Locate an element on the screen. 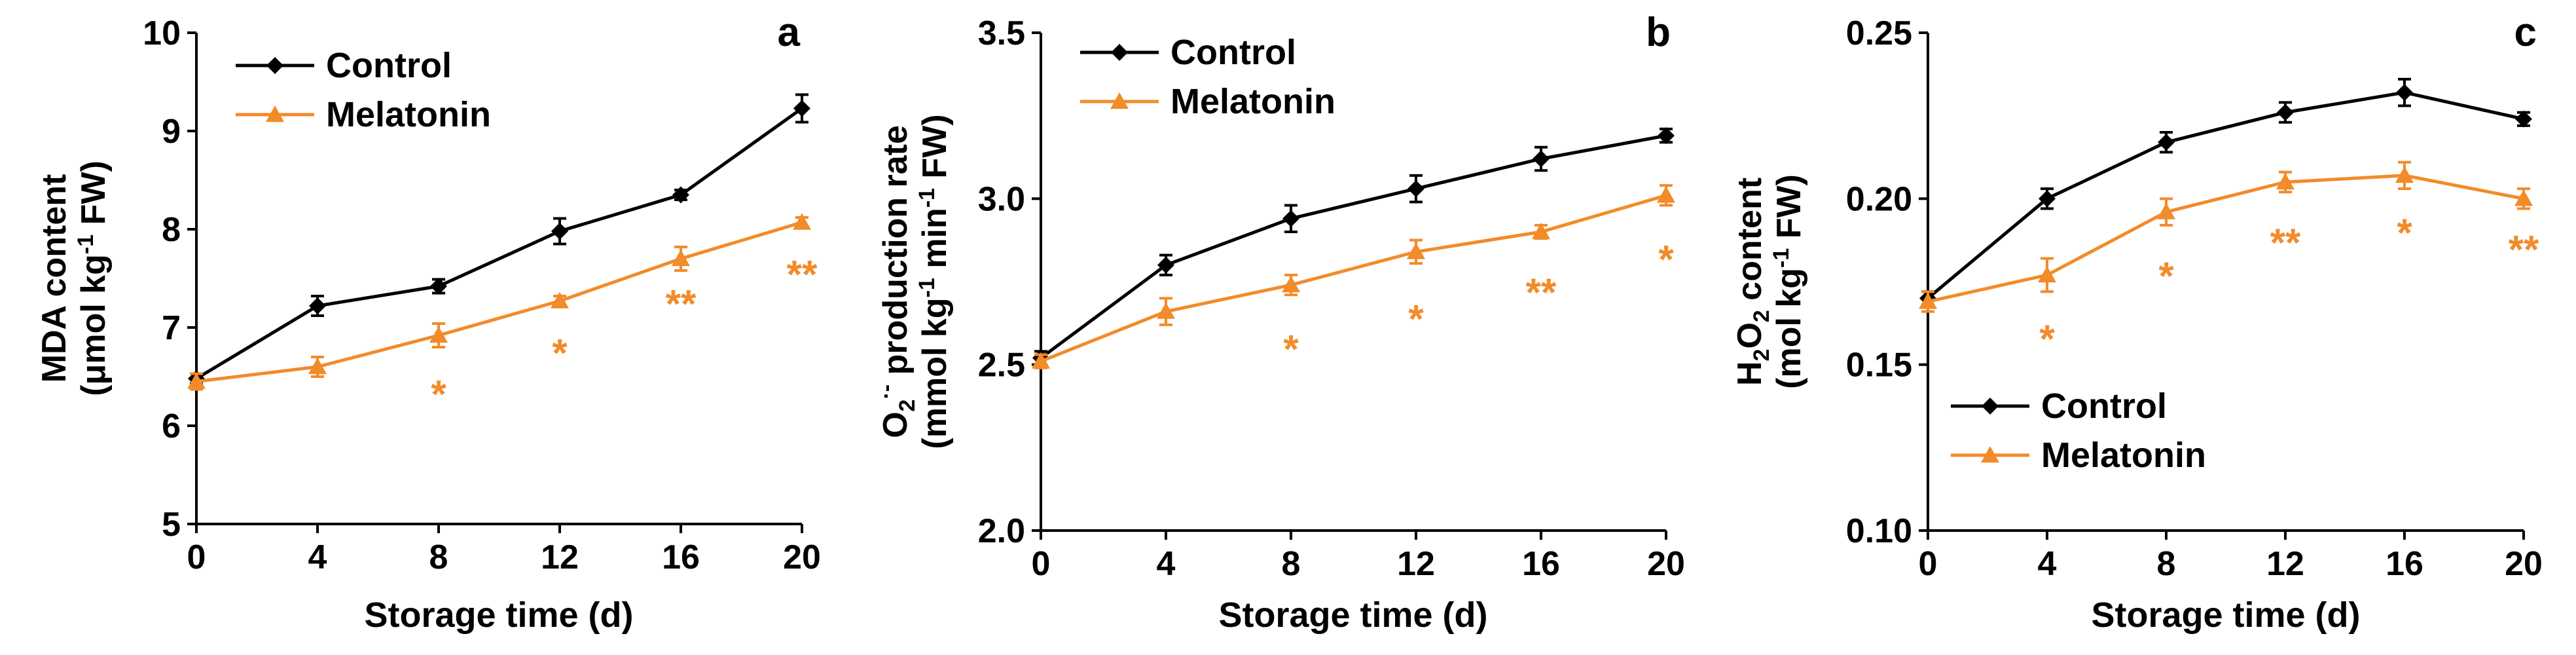 The height and width of the screenshot is (655, 2576). panel-c-xtick-label: 4 is located at coordinates (2047, 564).